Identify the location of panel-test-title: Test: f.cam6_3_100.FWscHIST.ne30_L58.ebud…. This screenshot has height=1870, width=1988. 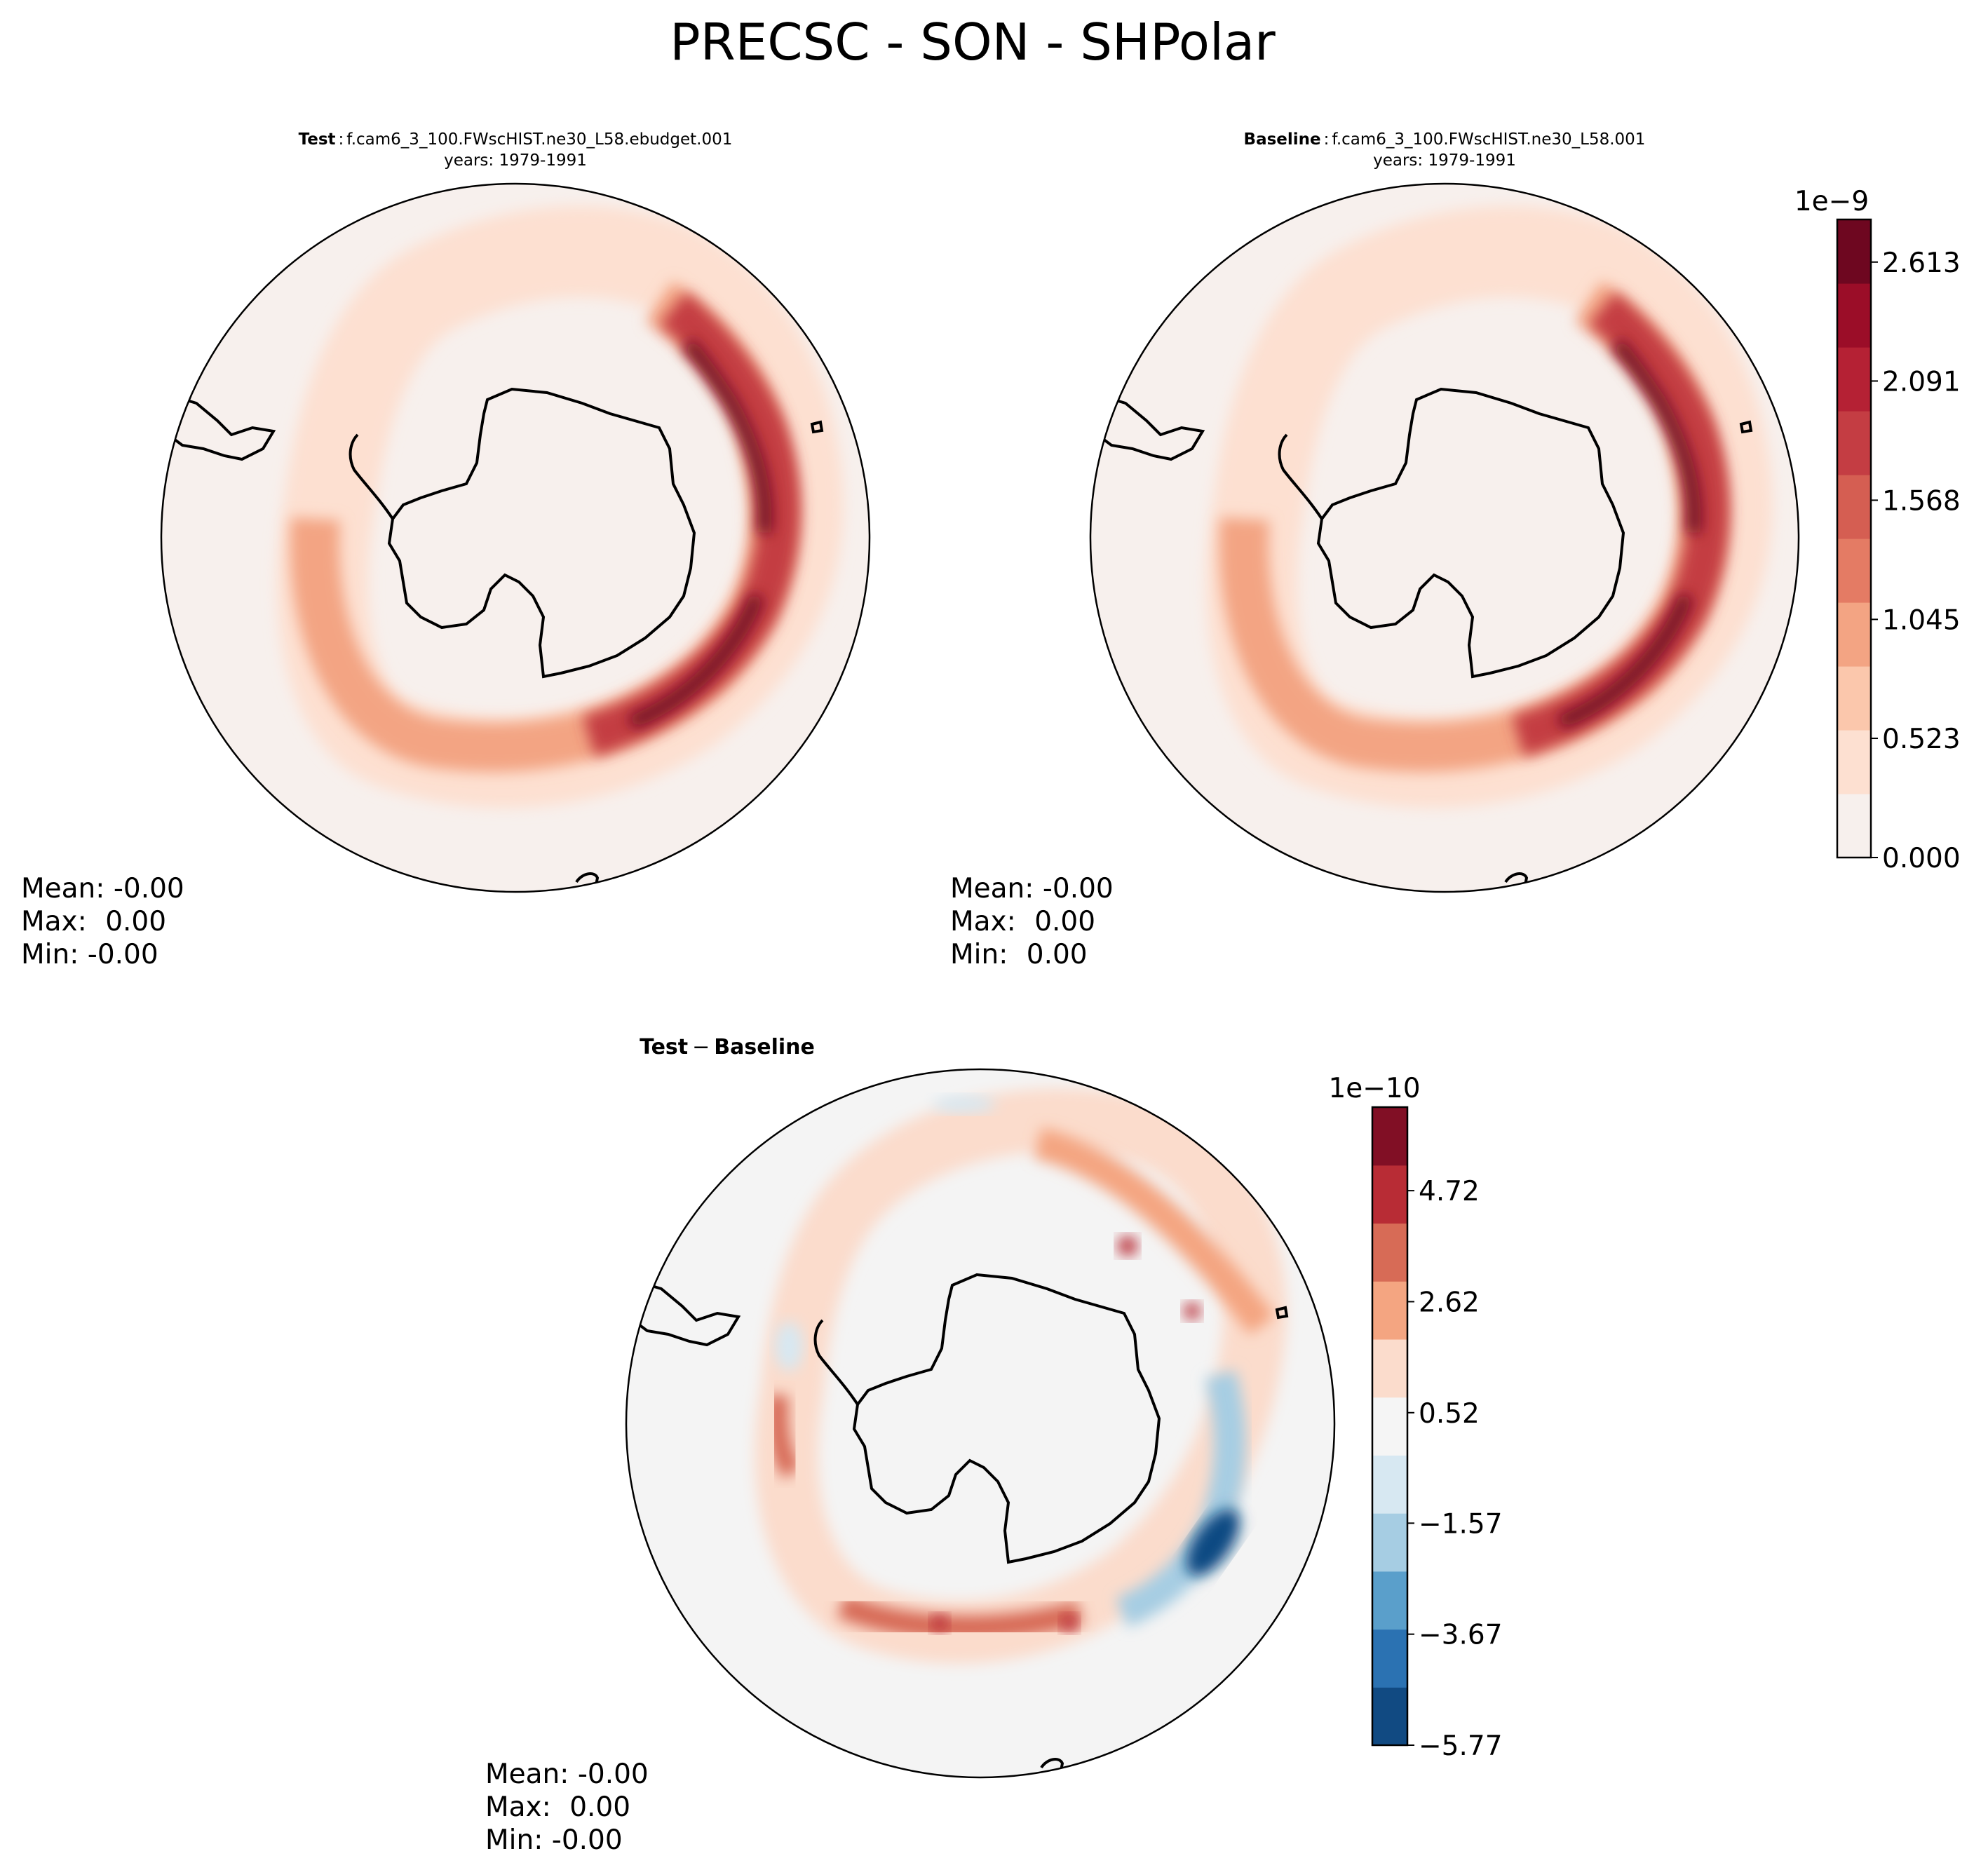
(516, 139).